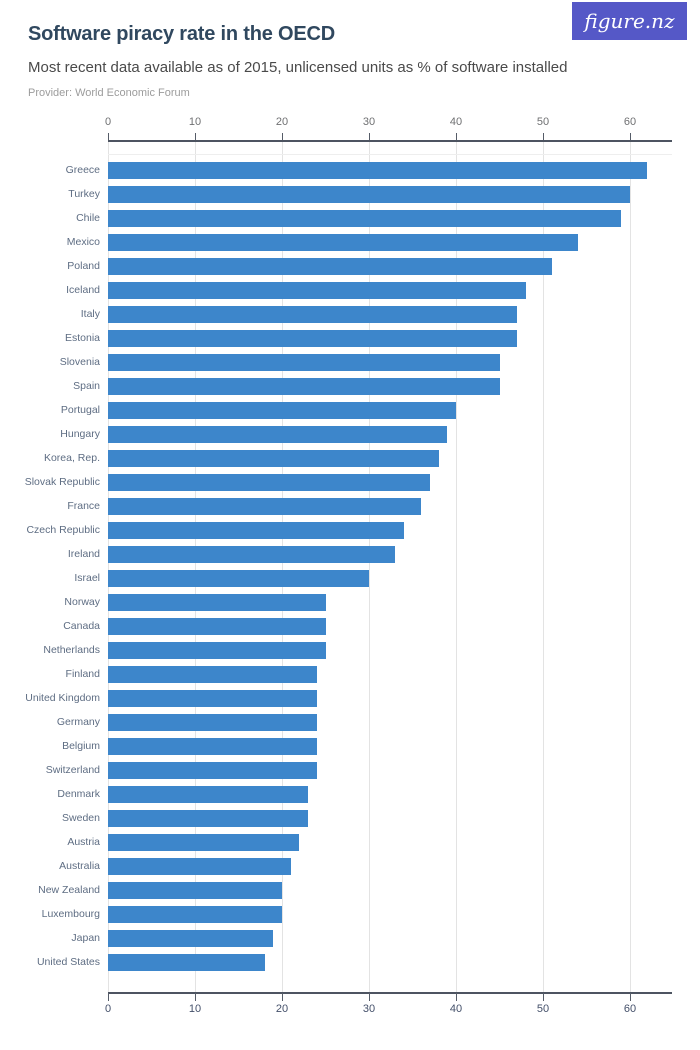 Image resolution: width=700 pixels, height=1050 pixels. I want to click on bar-chile, so click(365, 218).